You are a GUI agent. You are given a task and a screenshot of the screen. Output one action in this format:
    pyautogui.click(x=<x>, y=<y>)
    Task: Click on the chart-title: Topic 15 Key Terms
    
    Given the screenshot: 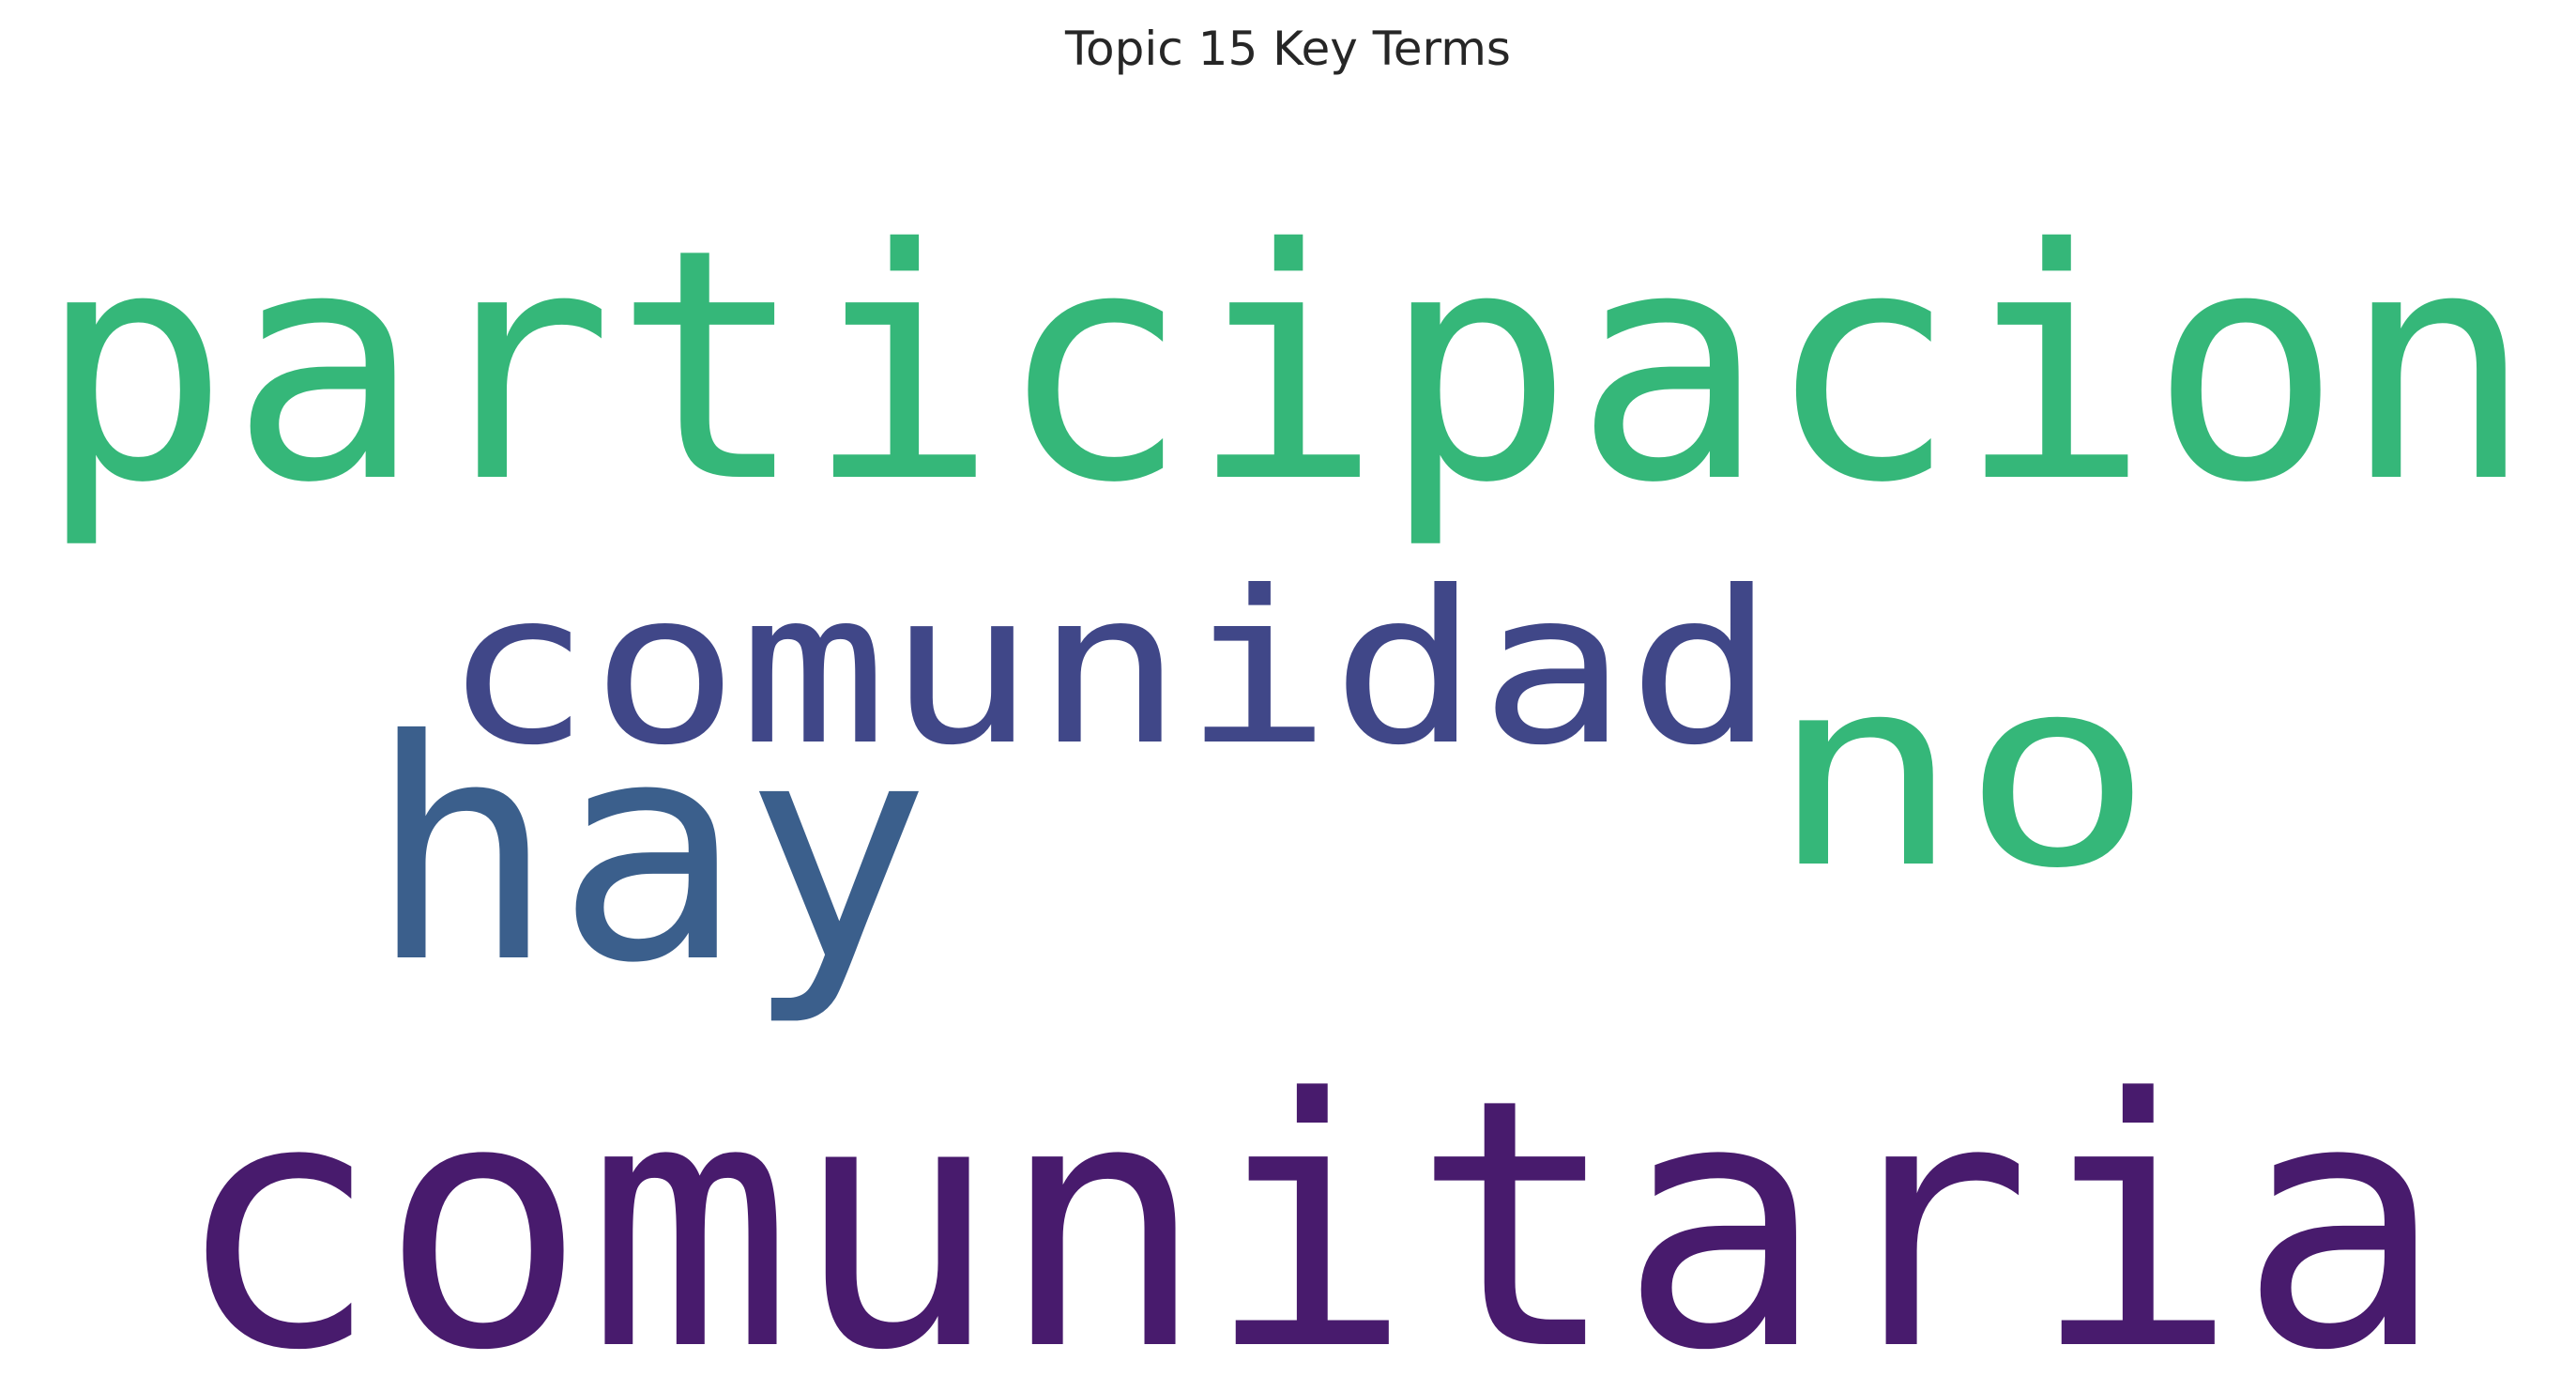 What is the action you would take?
    pyautogui.click(x=1288, y=49)
    